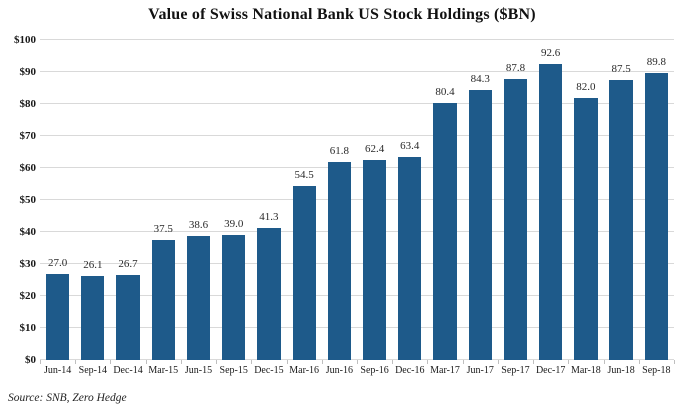 This screenshot has width=684, height=410. What do you see at coordinates (198, 208) in the screenshot?
I see `bar-slot: 38.6 Jun-15` at bounding box center [198, 208].